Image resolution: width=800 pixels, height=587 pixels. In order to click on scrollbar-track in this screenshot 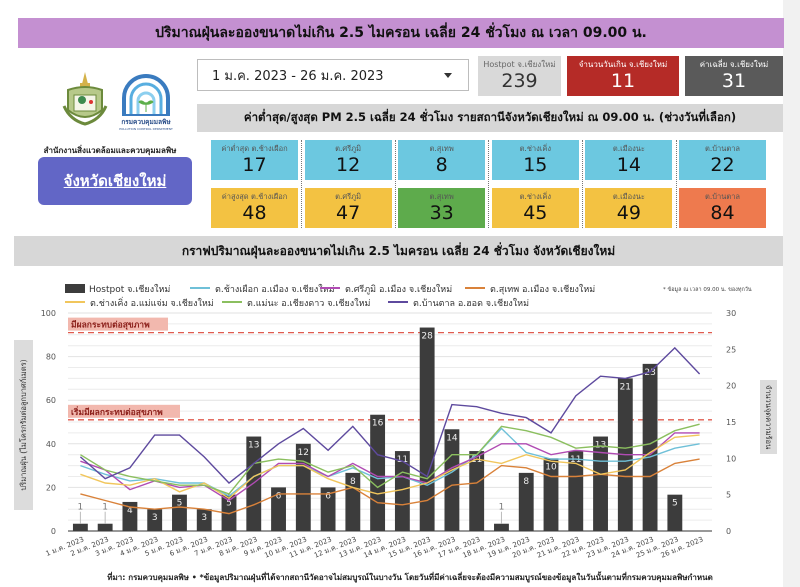, I will do `click(791, 293)`.